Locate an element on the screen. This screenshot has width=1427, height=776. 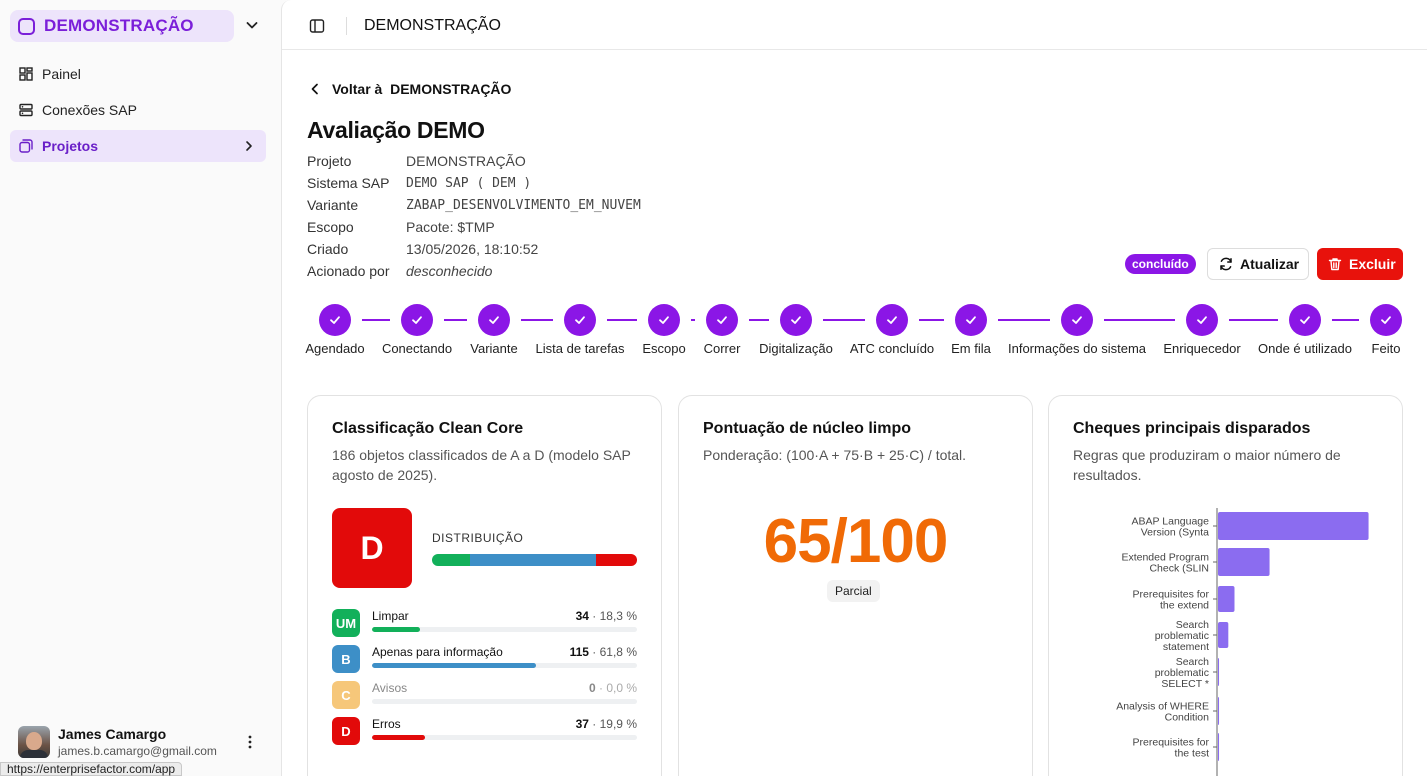
grade-chip: D is located at coordinates (346, 731).